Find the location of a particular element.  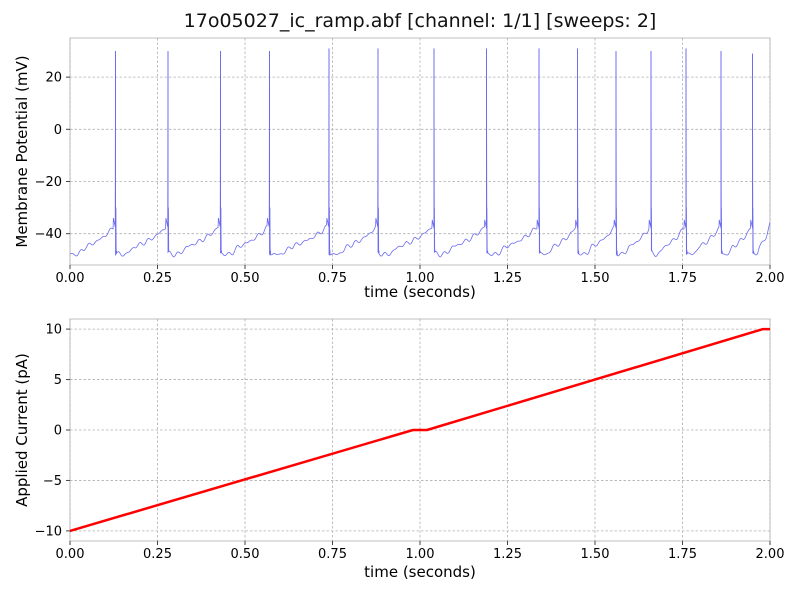

panel2-x-tick-label: 0.25 is located at coordinates (157, 554).